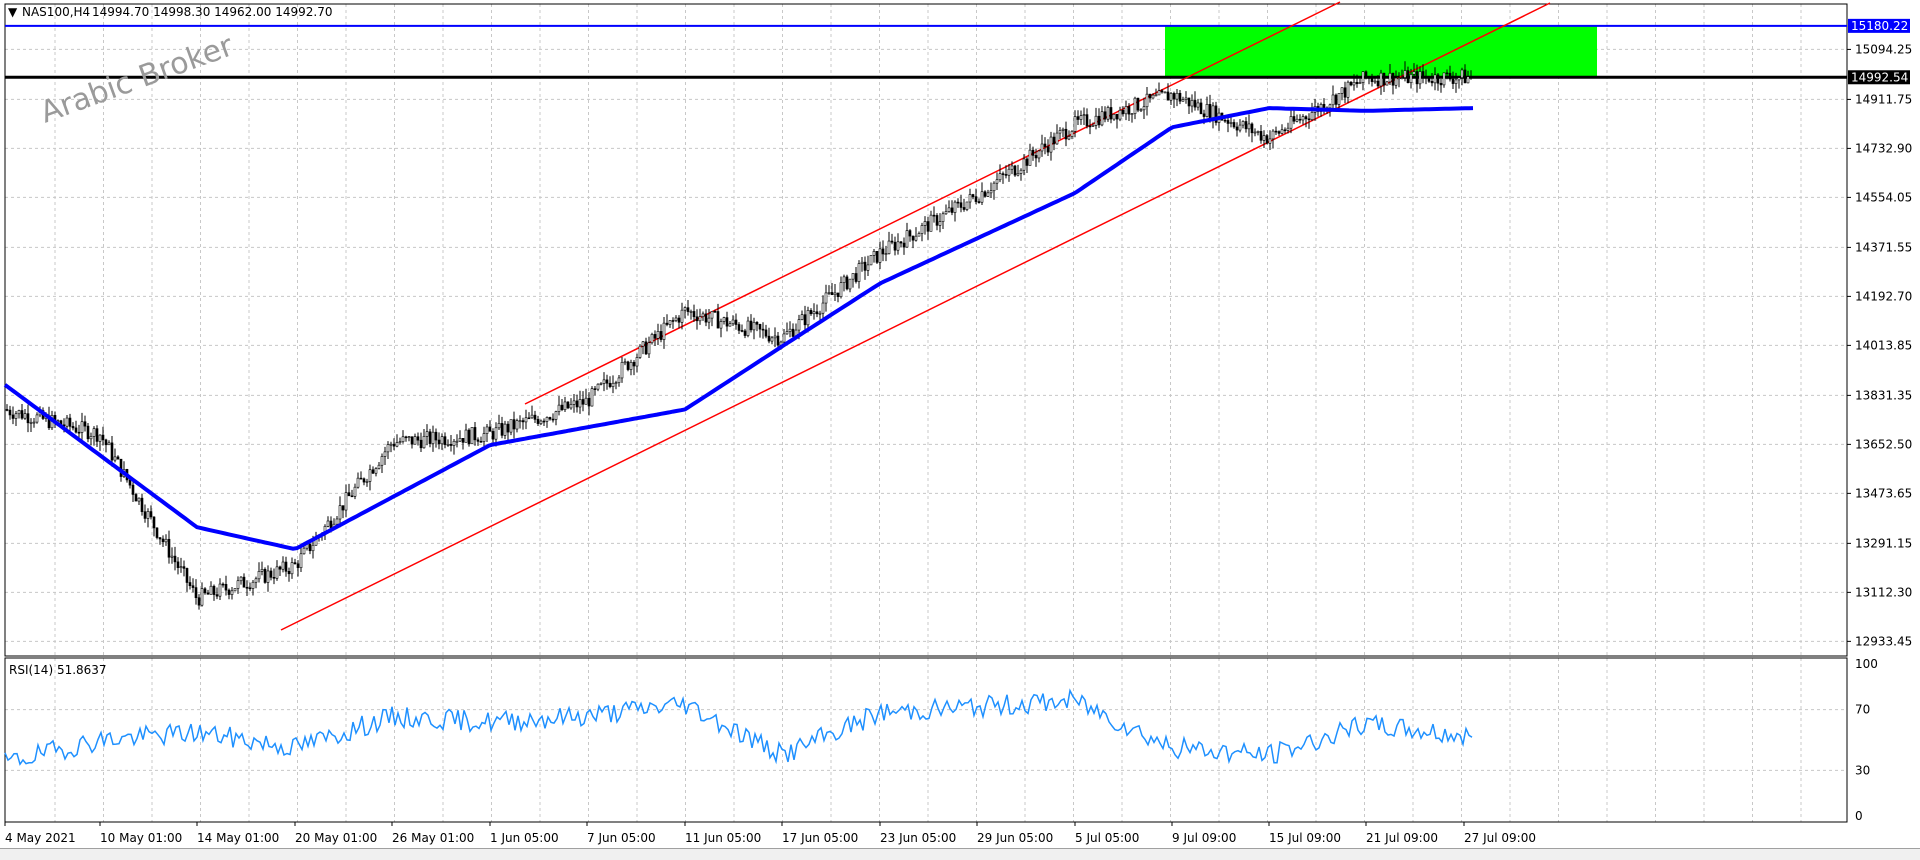 This screenshot has height=860, width=1920. What do you see at coordinates (13, 12) in the screenshot?
I see `dropdown-triangle-icon: ▼` at bounding box center [13, 12].